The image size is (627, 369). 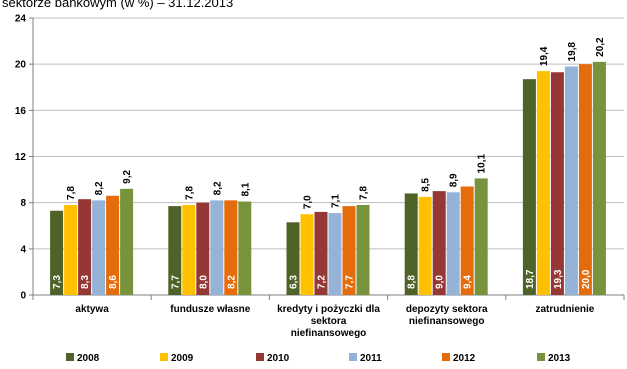 What do you see at coordinates (544, 56) in the screenshot?
I see `data-label: 19,4` at bounding box center [544, 56].